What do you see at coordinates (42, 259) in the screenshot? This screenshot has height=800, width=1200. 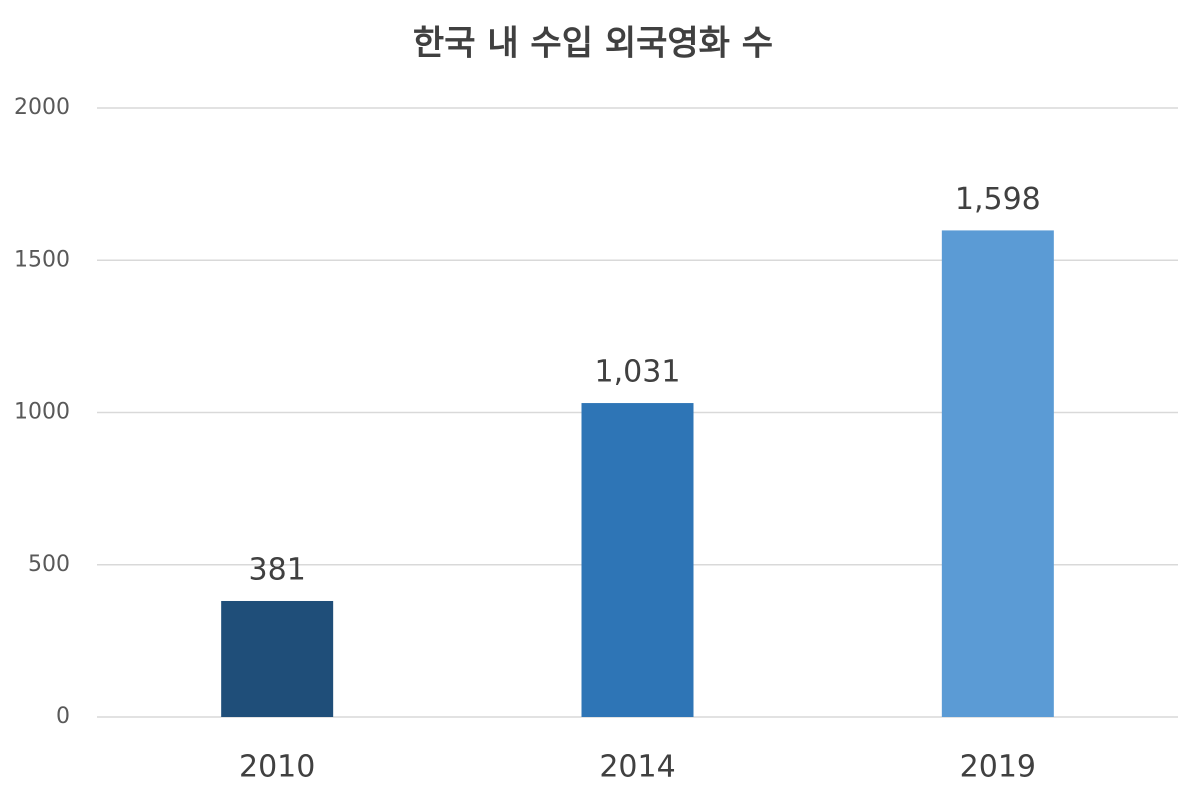 I see `y-tick-label: 1500` at bounding box center [42, 259].